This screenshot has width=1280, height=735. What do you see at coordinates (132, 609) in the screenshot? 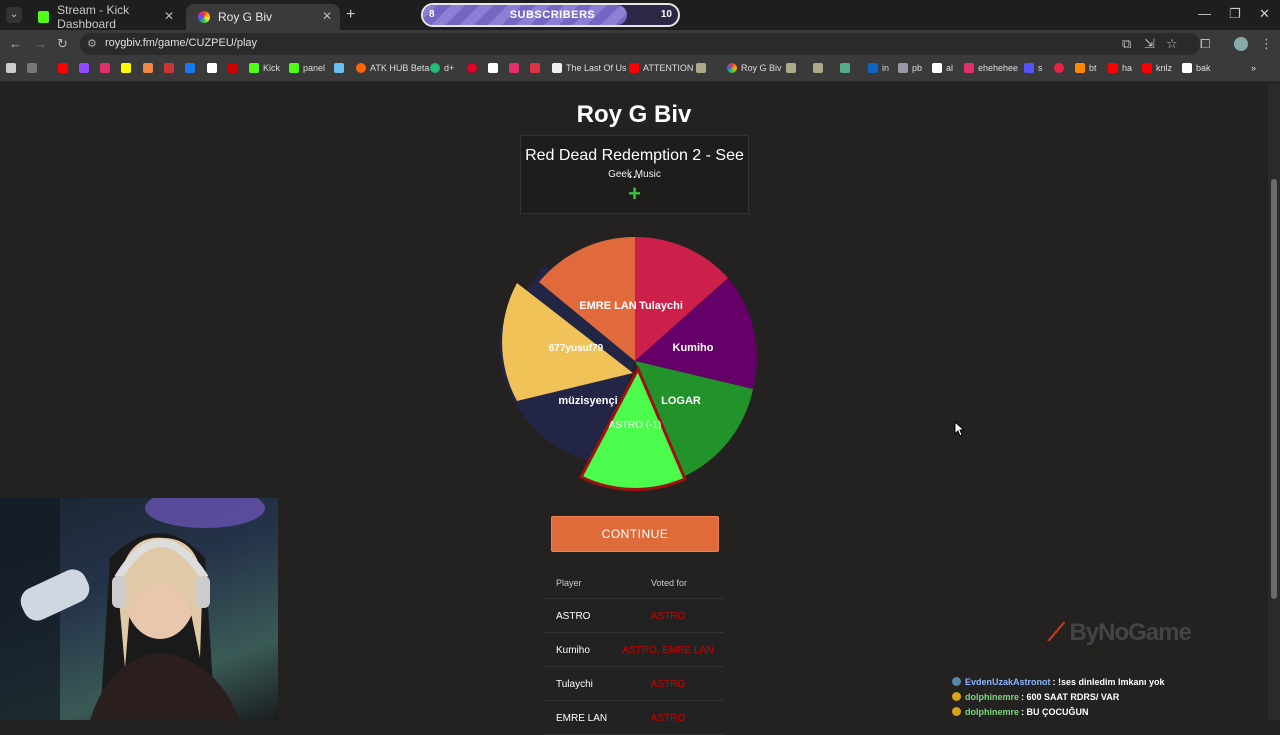
I see `webcam-image` at bounding box center [132, 609].